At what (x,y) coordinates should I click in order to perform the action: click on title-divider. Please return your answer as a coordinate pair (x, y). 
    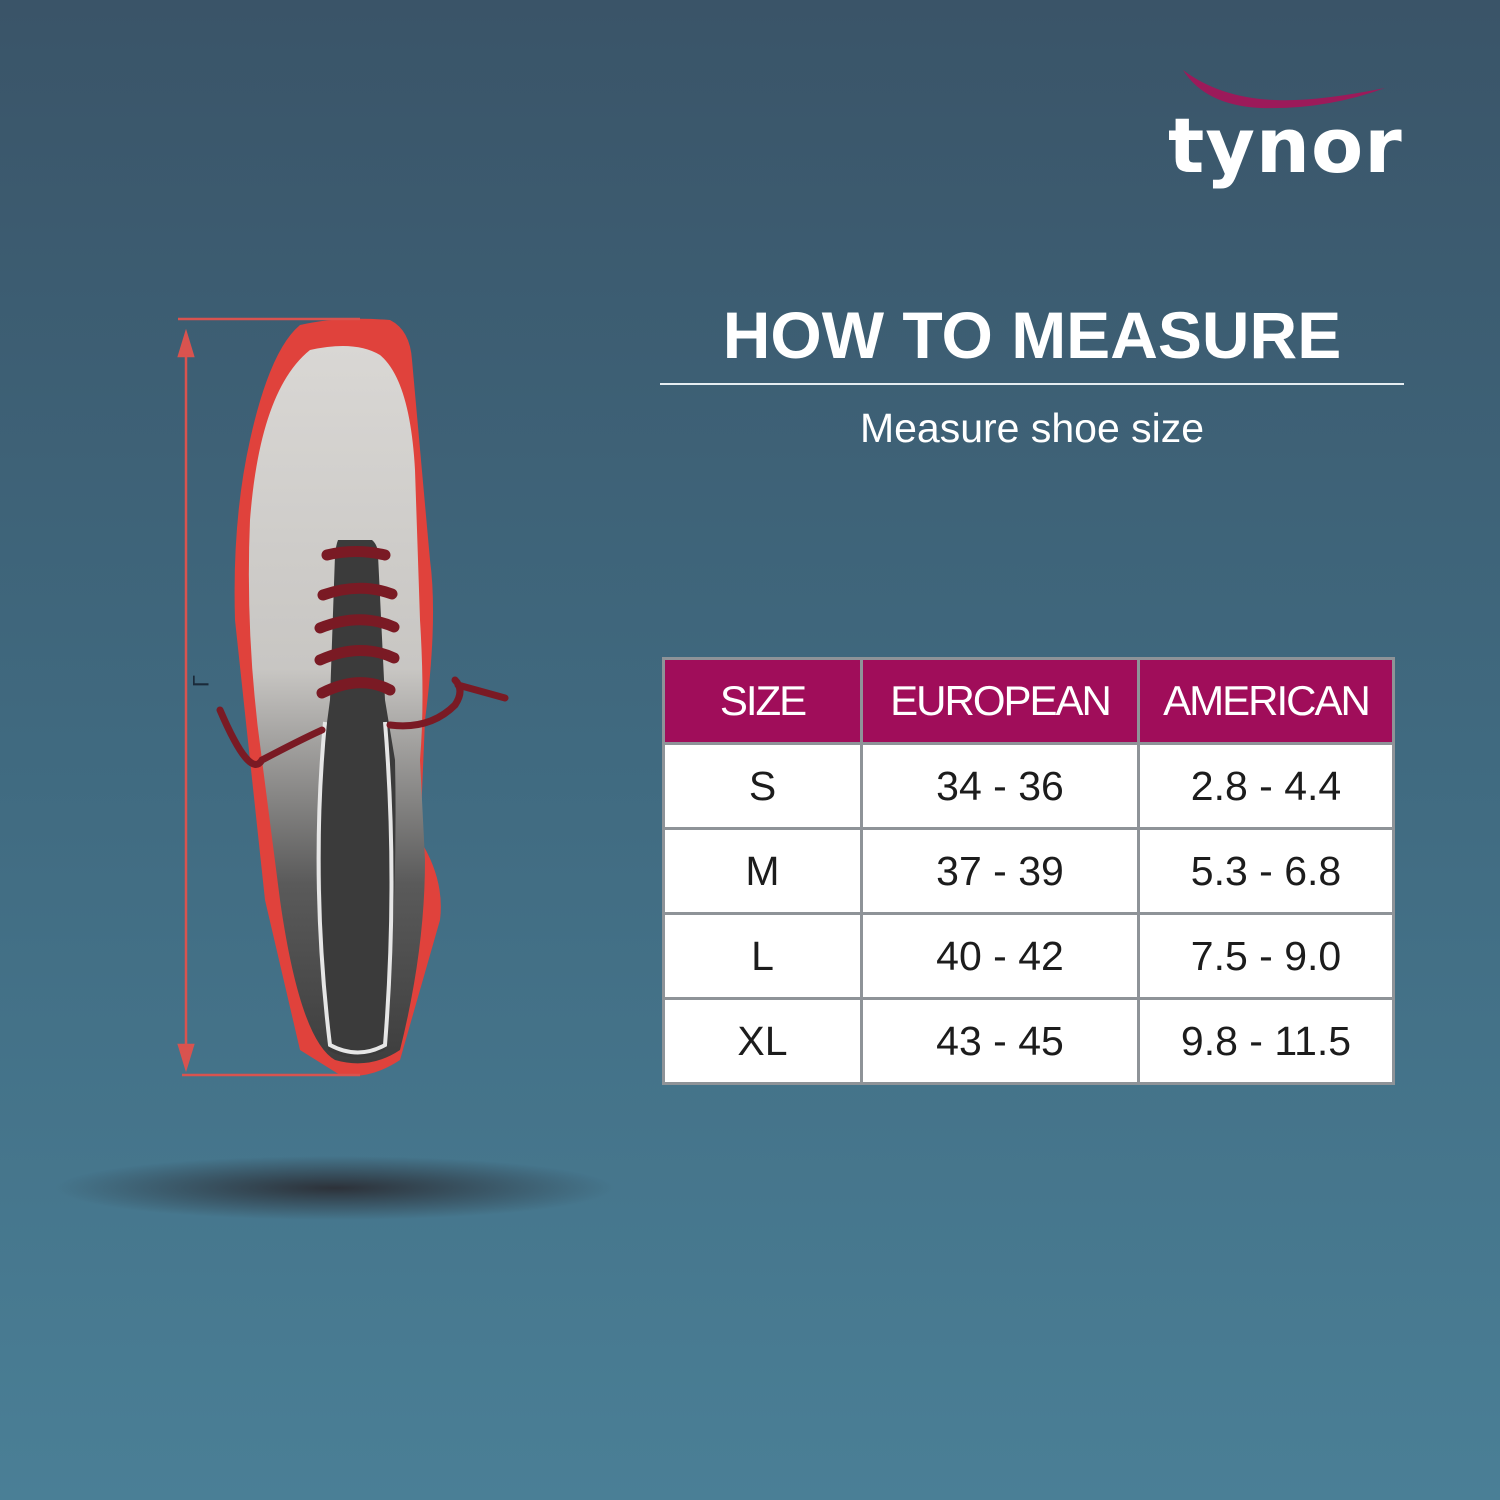
    Looking at the image, I should click on (1032, 384).